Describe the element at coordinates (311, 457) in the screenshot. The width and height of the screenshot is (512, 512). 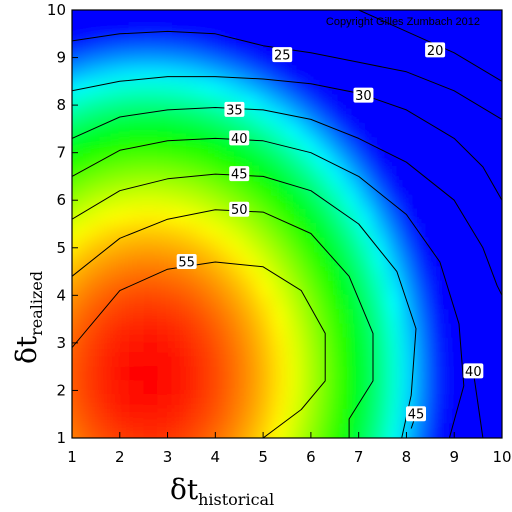
I see `x-tick-label: 6` at that location.